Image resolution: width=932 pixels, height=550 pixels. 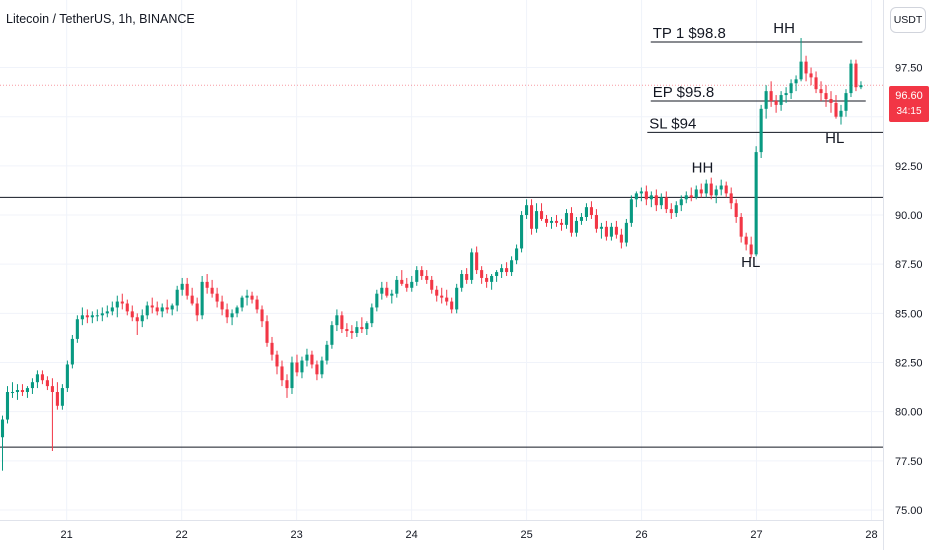 What do you see at coordinates (768, 145) in the screenshot?
I see `annotations: HH HL HH HL` at bounding box center [768, 145].